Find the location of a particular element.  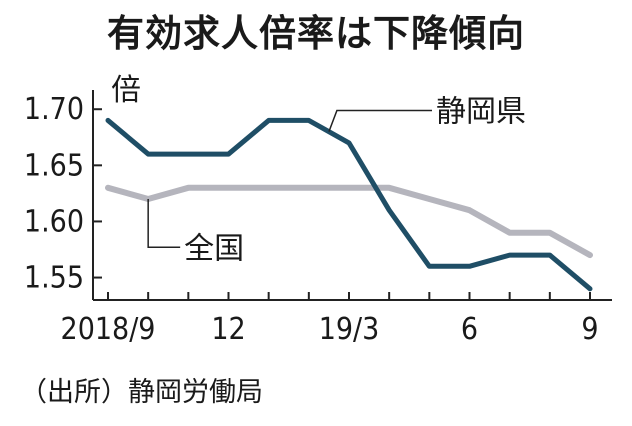

y-axis-unit-label: 倍 is located at coordinates (126, 90).